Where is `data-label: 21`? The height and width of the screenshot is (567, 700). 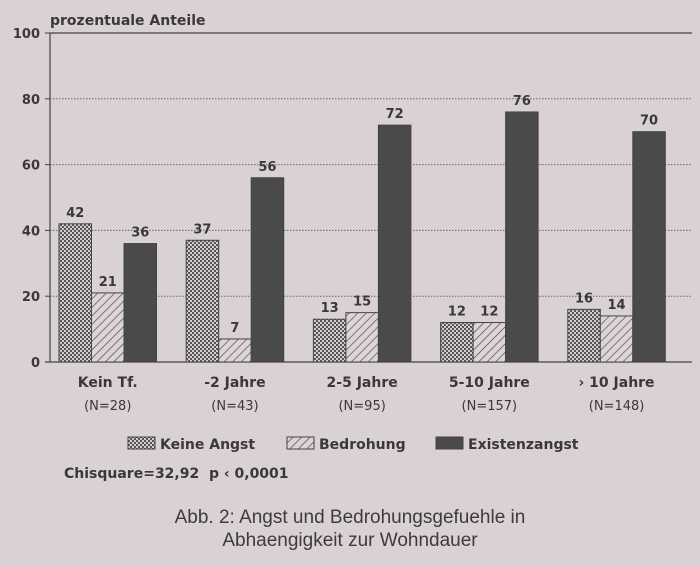
data-label: 21 is located at coordinates (108, 282).